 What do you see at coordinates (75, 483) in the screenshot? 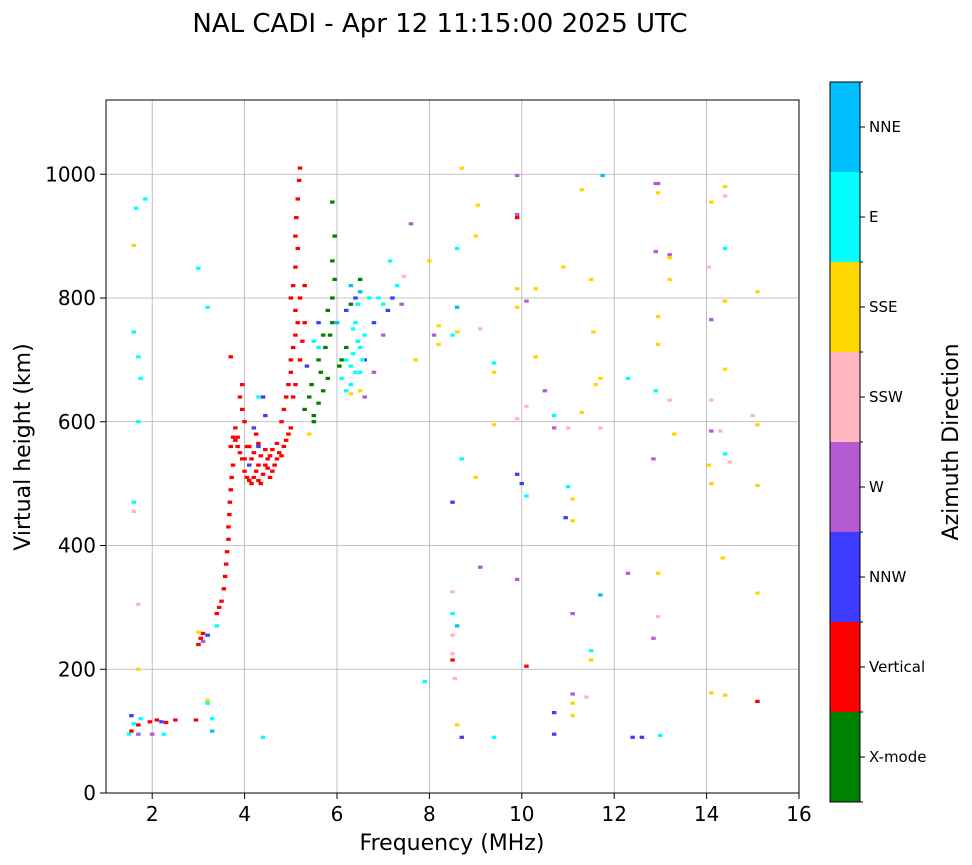
I see `y-axis-ticks: 0 200 400 600 800 1000` at bounding box center [75, 483].